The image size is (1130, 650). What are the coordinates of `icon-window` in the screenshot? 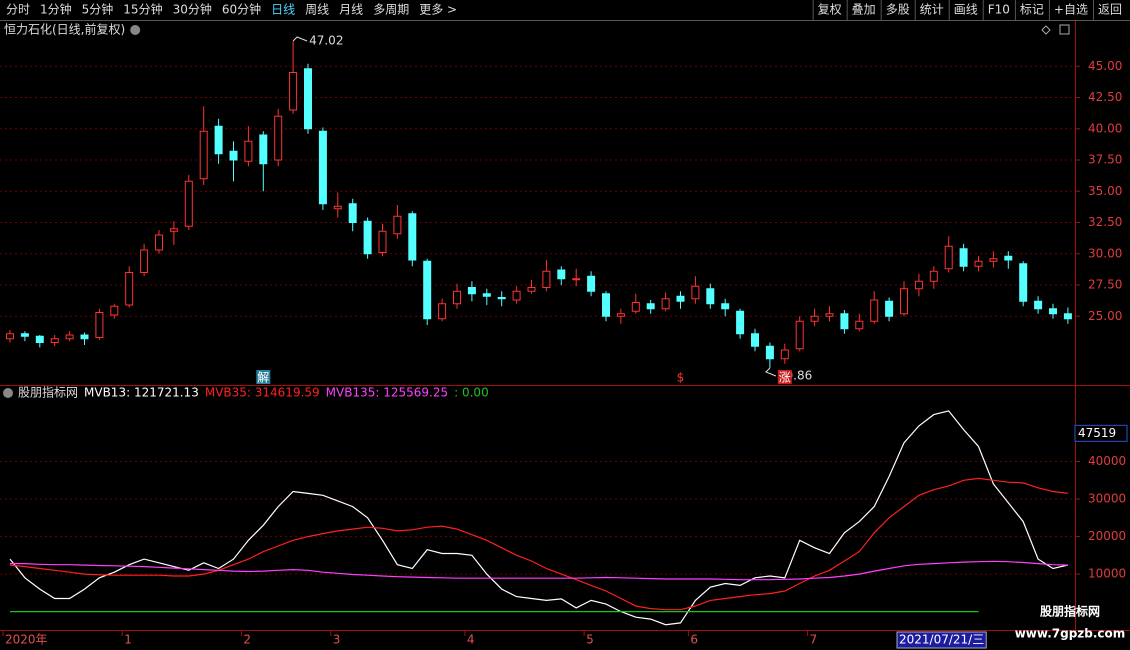 It's located at (1064, 29).